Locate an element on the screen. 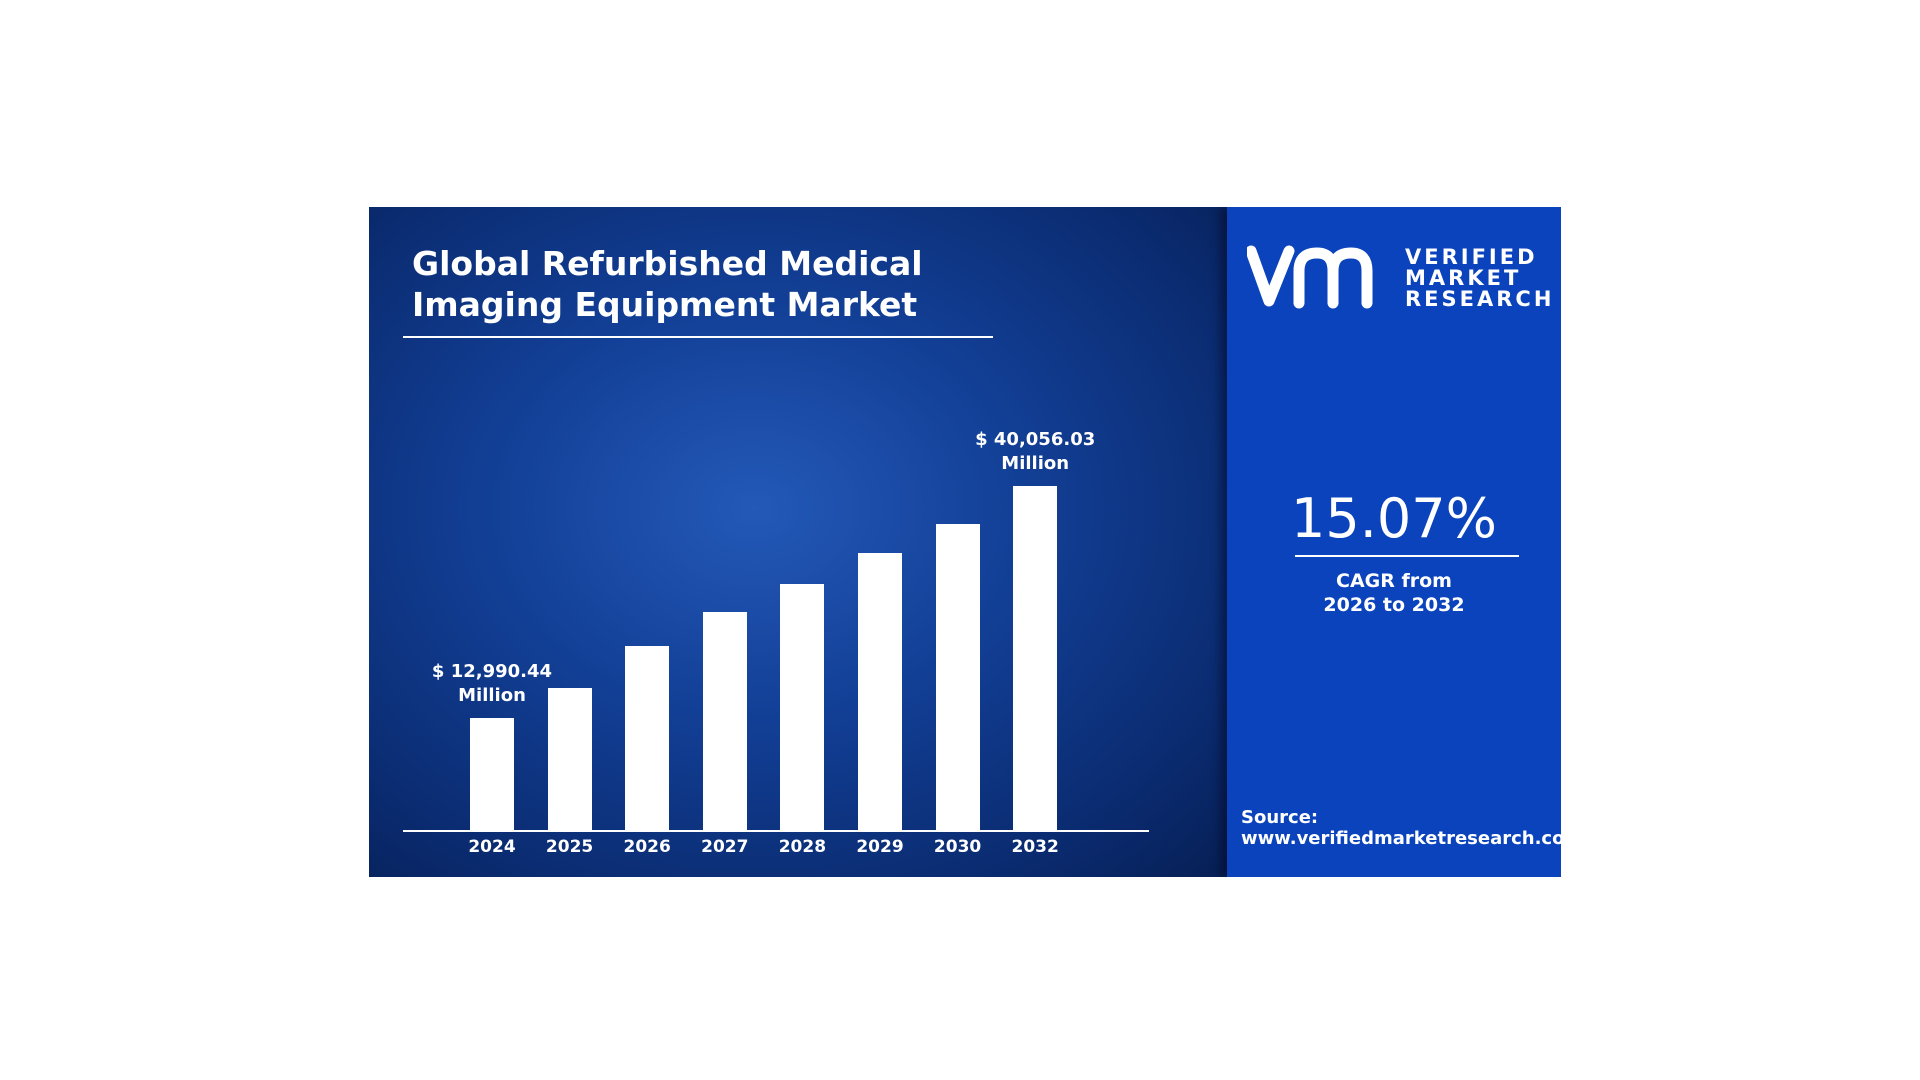  baseline is located at coordinates (776, 831).